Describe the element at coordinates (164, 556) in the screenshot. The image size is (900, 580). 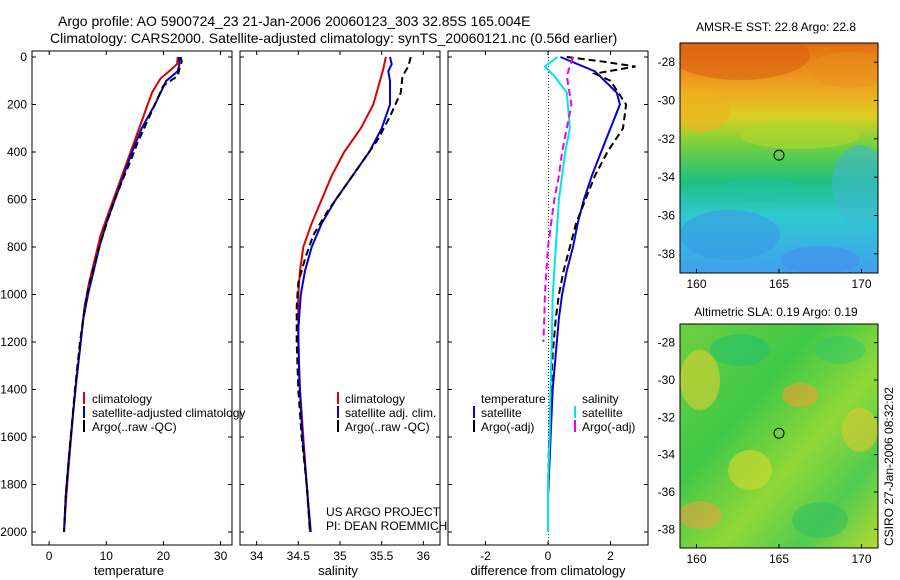
I see `x-tick-label: 20` at that location.